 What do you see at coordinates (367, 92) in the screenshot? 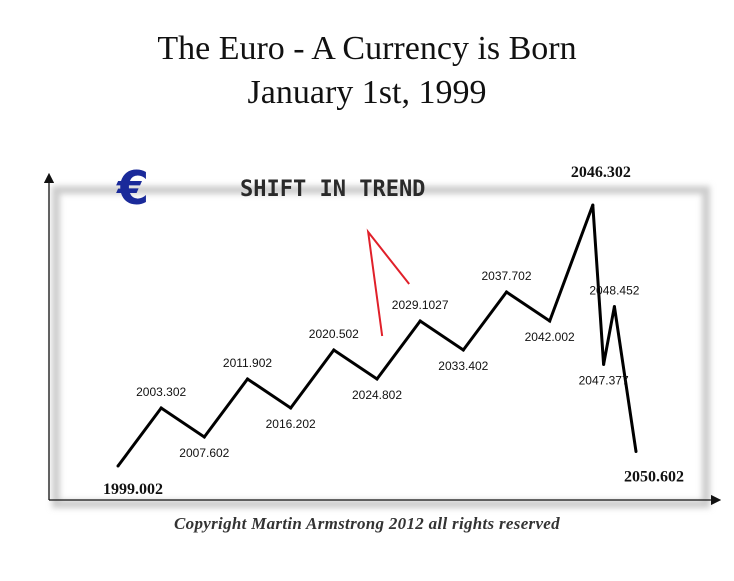
I see `chart-subtitle: January 1st, 1999` at bounding box center [367, 92].